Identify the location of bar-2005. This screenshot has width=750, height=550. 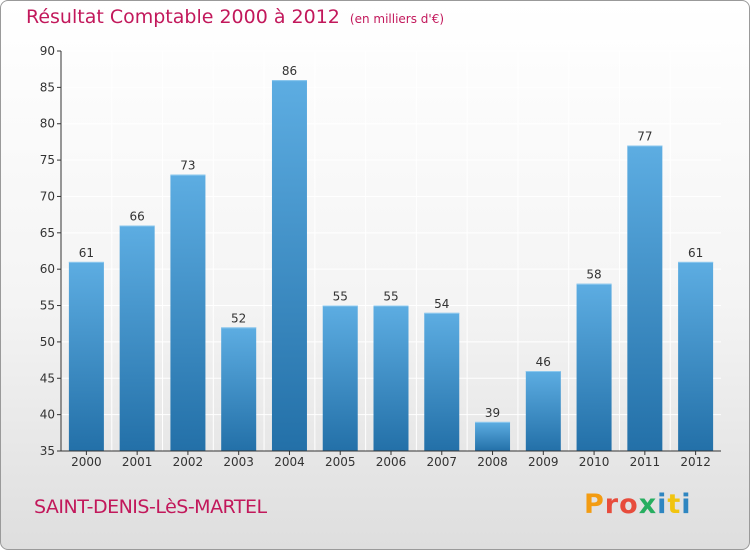
(340, 378).